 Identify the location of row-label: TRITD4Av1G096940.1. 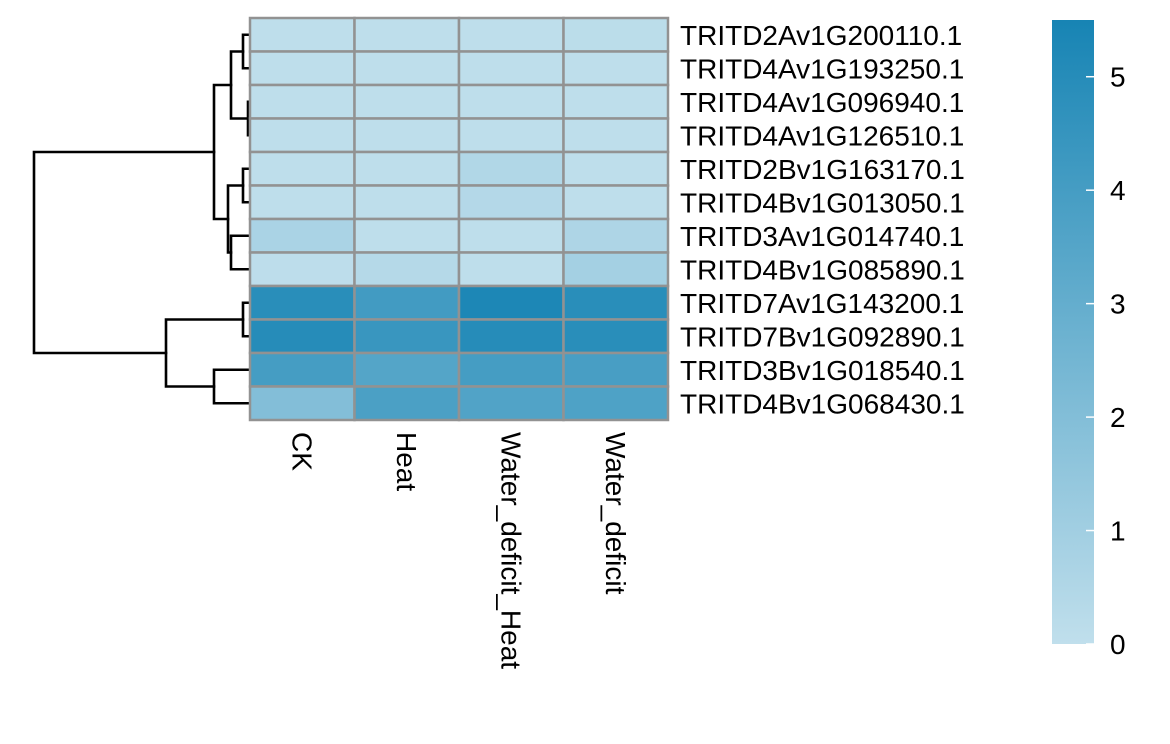
(822, 102).